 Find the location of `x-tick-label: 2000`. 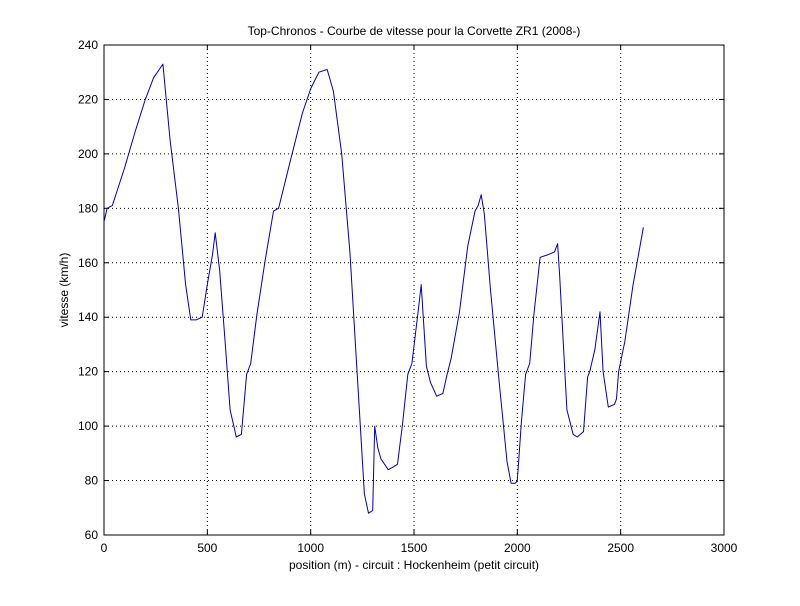

x-tick-label: 2000 is located at coordinates (517, 548).